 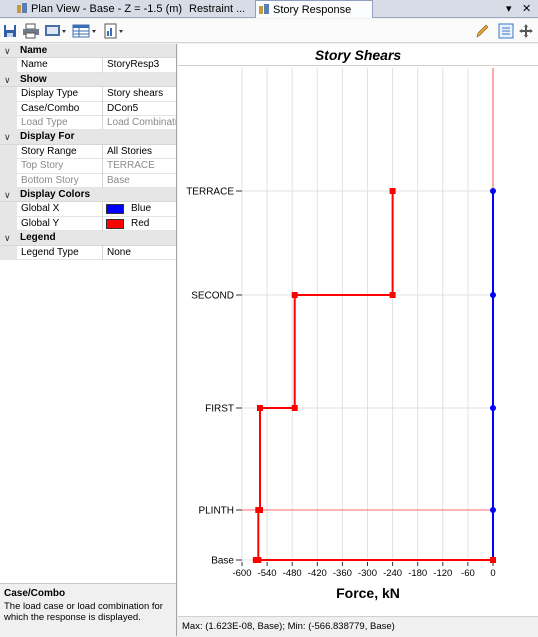 I want to click on property-value: StoryResp3, so click(x=133, y=65).